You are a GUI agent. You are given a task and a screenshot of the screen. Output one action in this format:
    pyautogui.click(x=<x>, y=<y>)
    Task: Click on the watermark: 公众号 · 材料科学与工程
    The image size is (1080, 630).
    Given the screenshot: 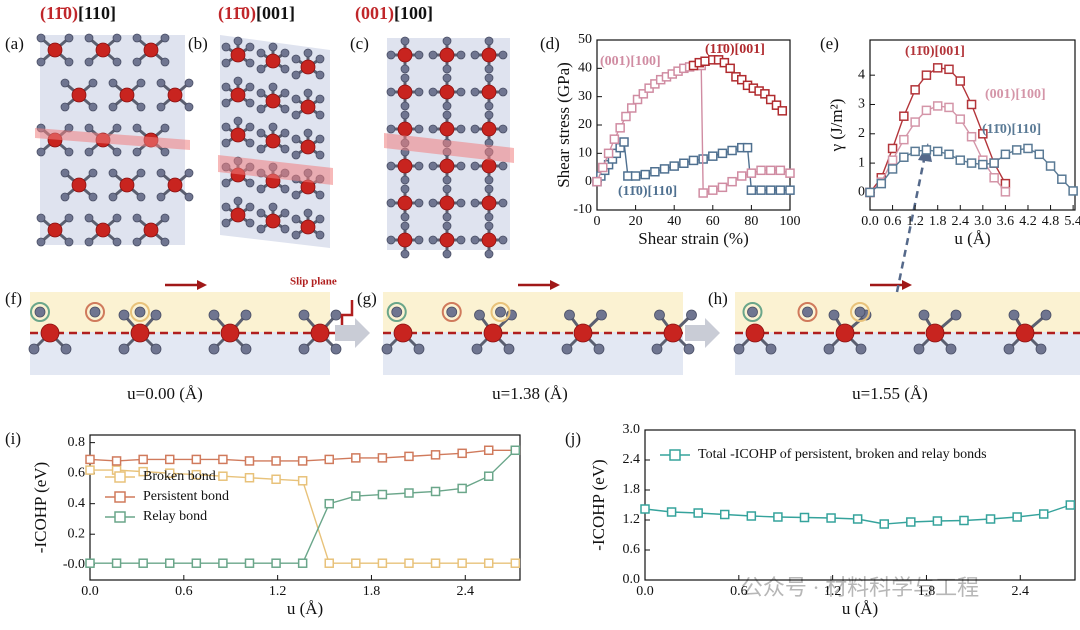 What is the action you would take?
    pyautogui.click(x=860, y=587)
    